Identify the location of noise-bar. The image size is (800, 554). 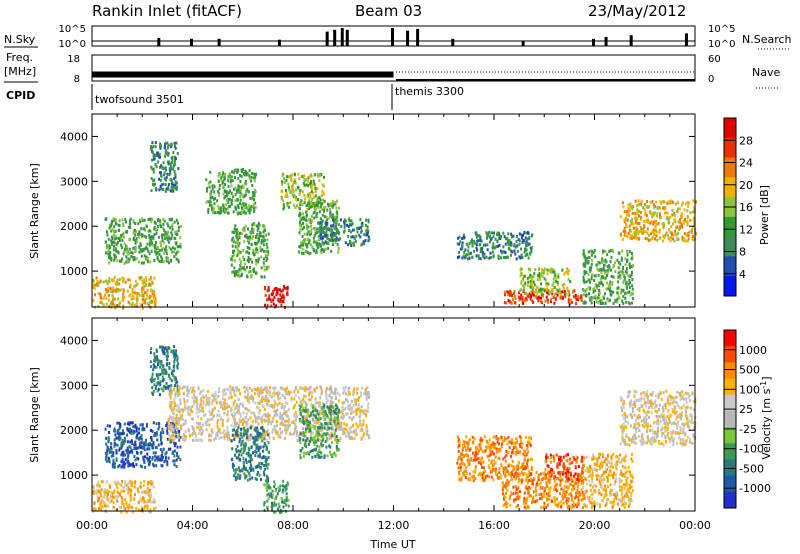
(686, 39).